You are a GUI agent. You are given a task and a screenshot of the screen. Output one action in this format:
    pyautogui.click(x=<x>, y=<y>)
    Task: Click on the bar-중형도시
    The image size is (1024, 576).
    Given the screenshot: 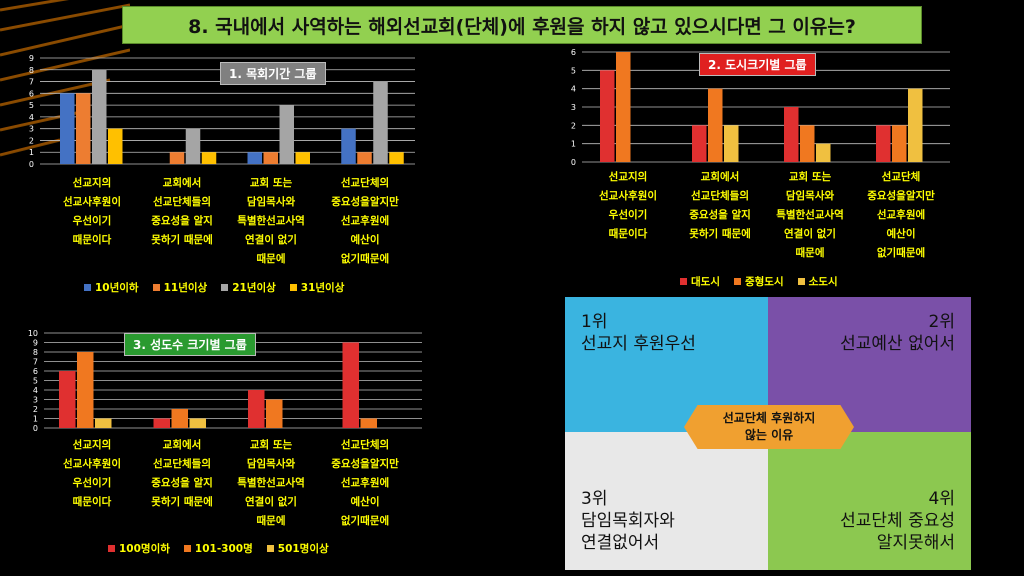 What is the action you would take?
    pyautogui.click(x=715, y=125)
    